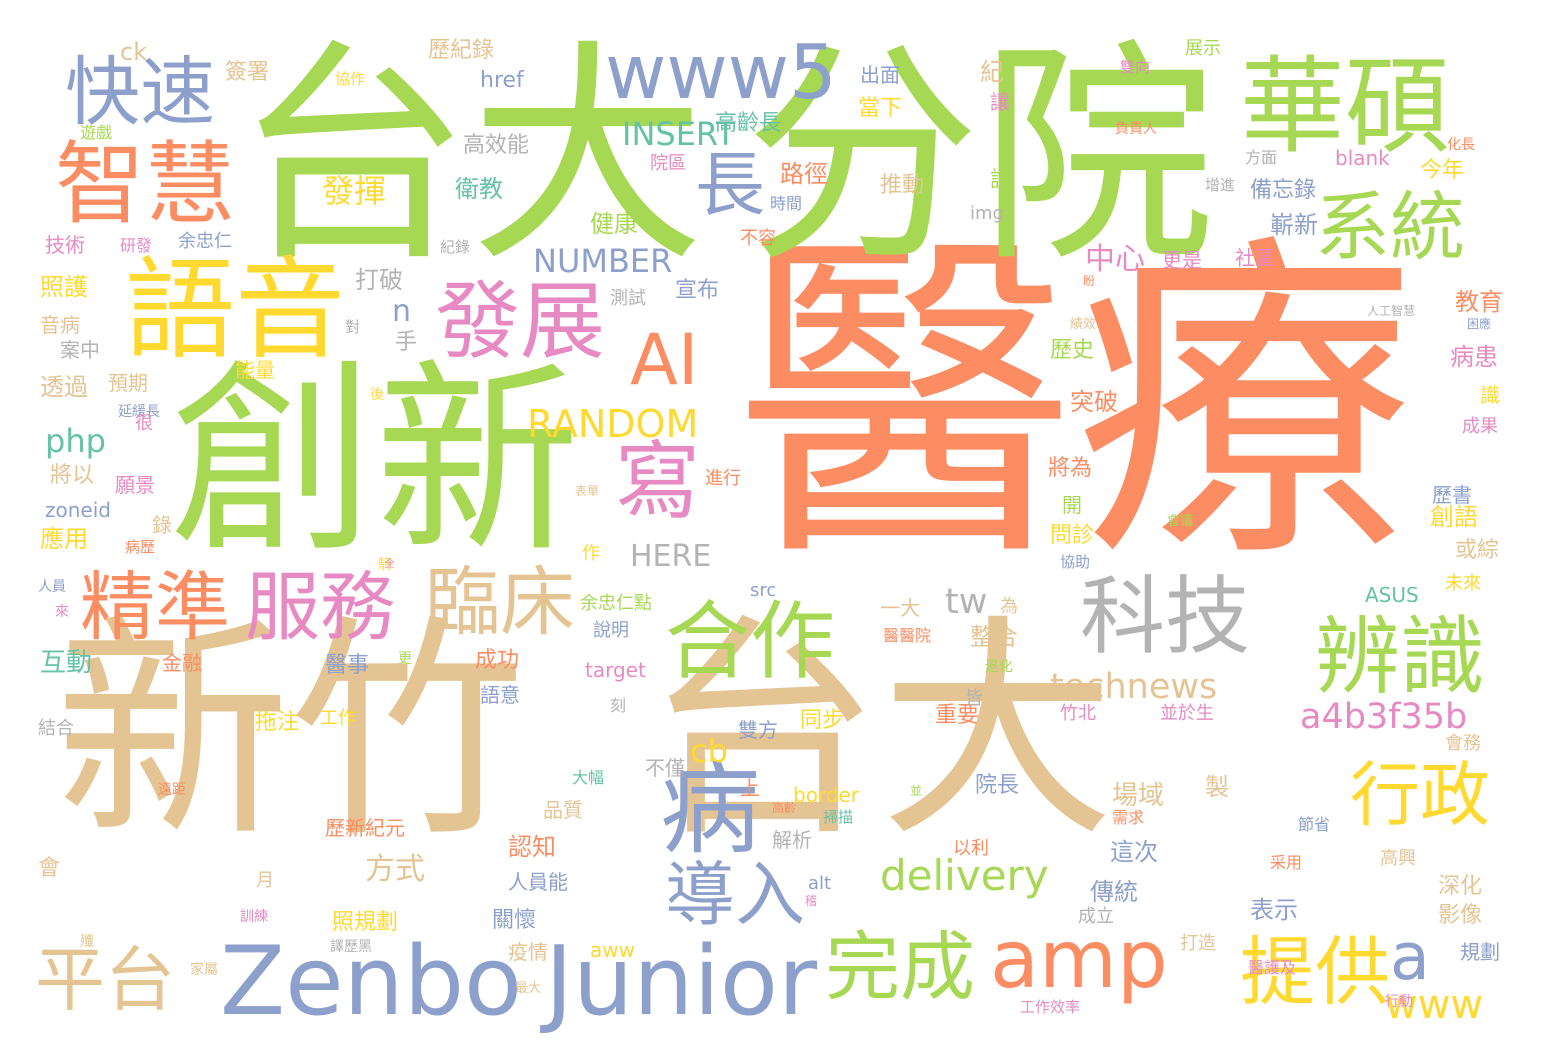 The width and height of the screenshot is (1548, 1052). What do you see at coordinates (735, 895) in the screenshot?
I see `word-cloud-word: 導入` at bounding box center [735, 895].